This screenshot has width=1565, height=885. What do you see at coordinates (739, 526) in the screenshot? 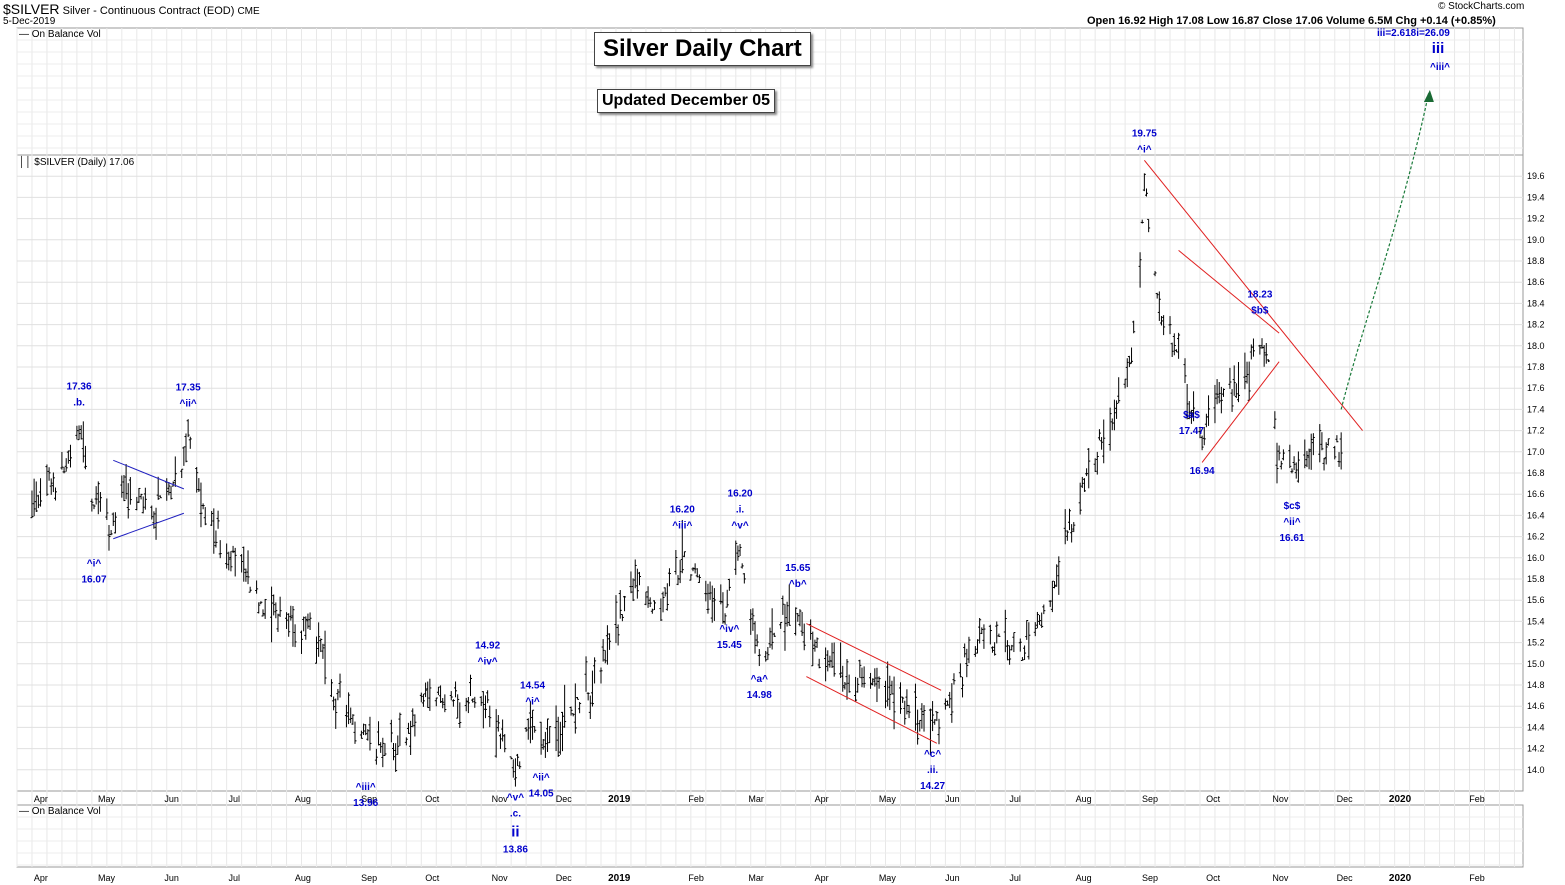
I see `wave-label: ^v^` at bounding box center [739, 526].